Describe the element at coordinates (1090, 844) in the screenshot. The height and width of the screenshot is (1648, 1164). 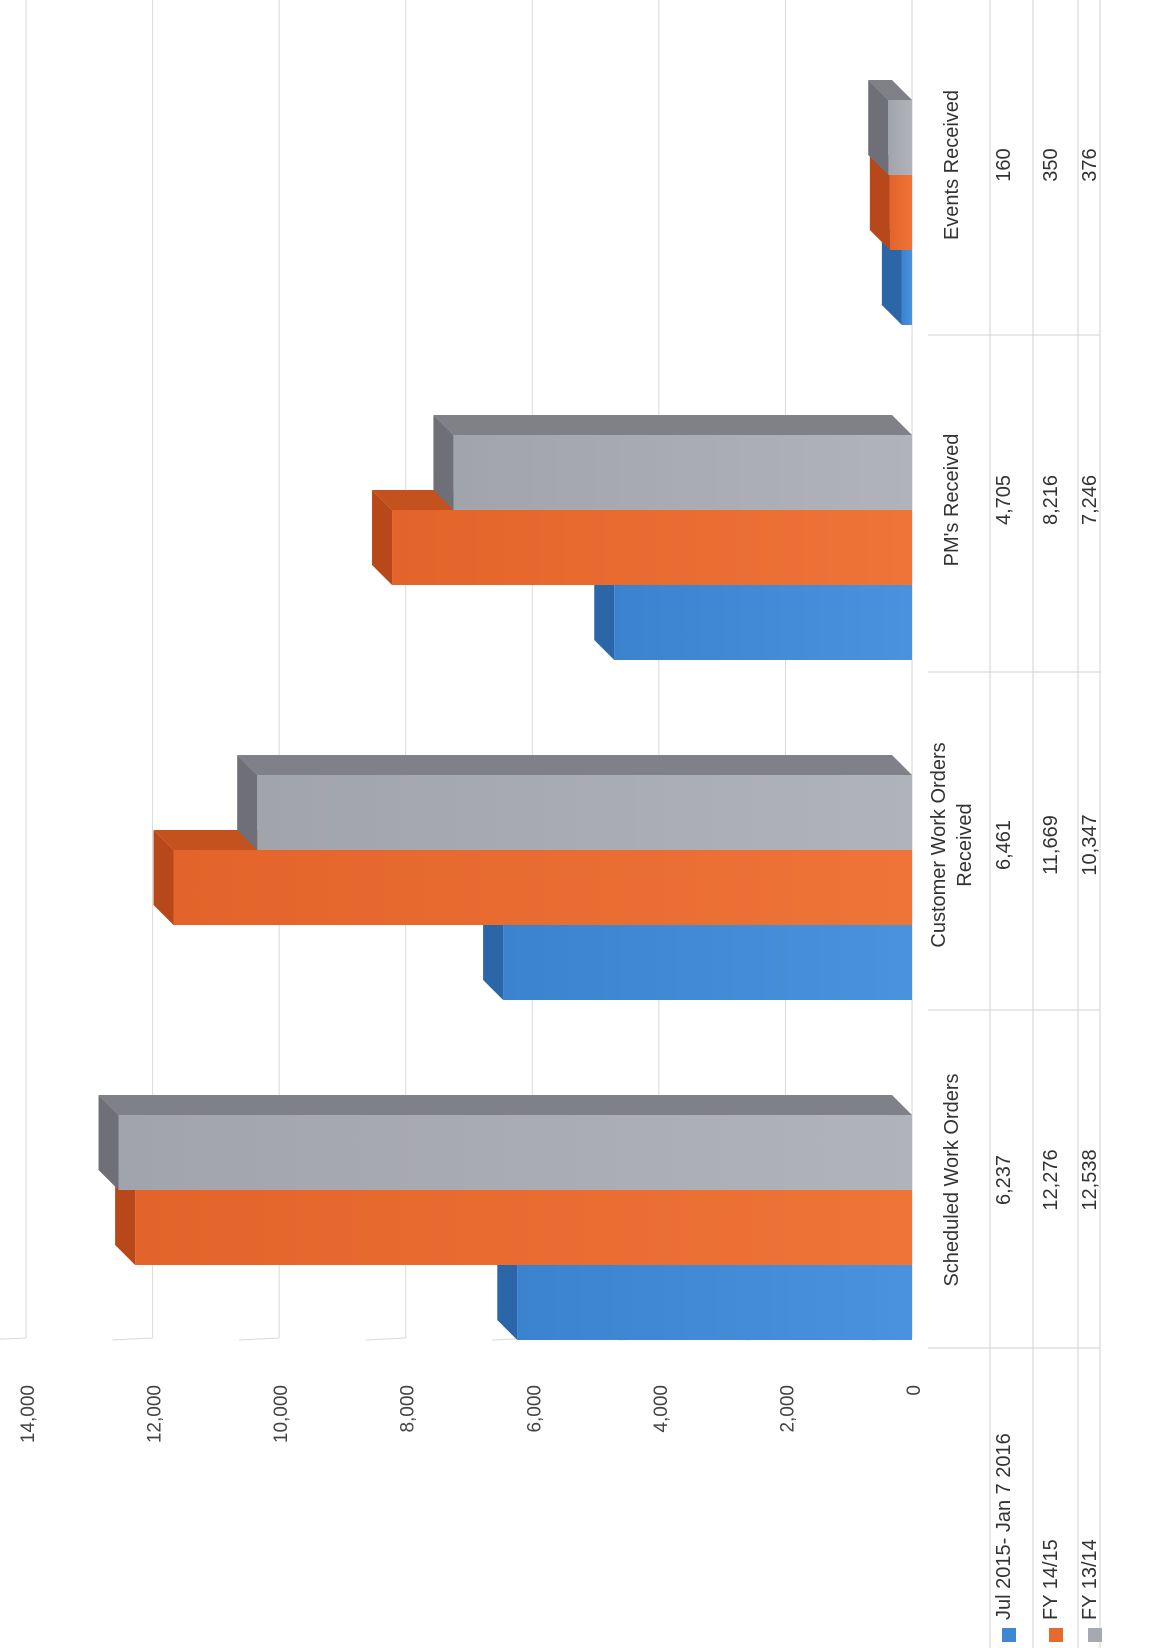
I see `data-label: 10,347` at that location.